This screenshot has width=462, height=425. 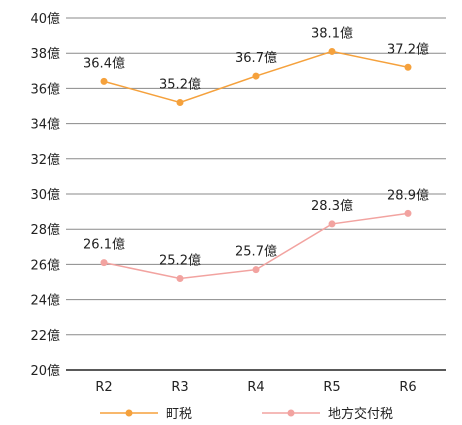 What do you see at coordinates (408, 195) in the screenshot?
I see `data-label: 28.9億` at bounding box center [408, 195].